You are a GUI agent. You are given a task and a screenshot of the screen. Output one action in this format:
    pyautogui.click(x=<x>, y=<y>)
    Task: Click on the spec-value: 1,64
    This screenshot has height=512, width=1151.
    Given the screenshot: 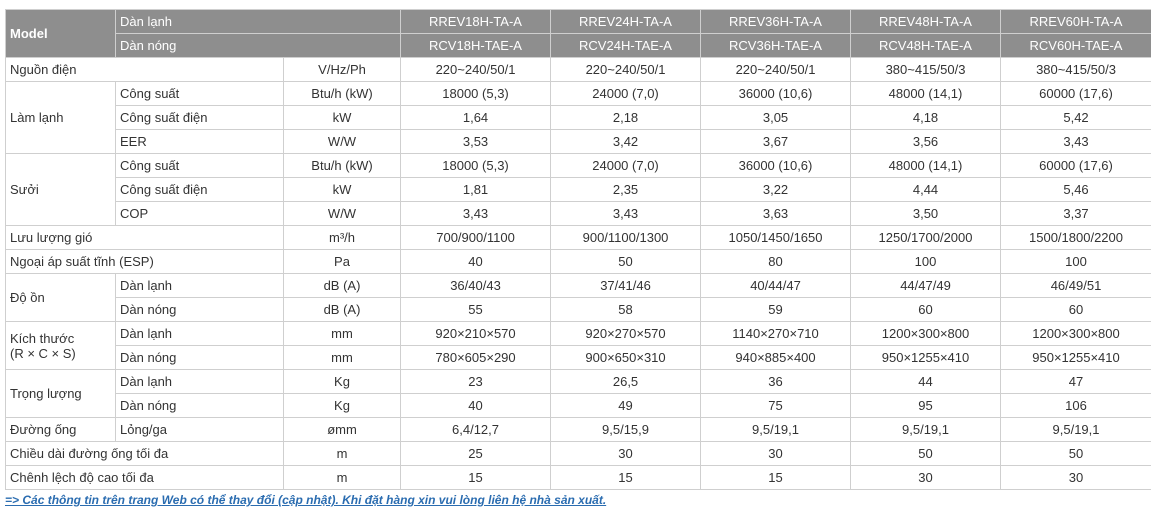 What is the action you would take?
    pyautogui.click(x=476, y=117)
    